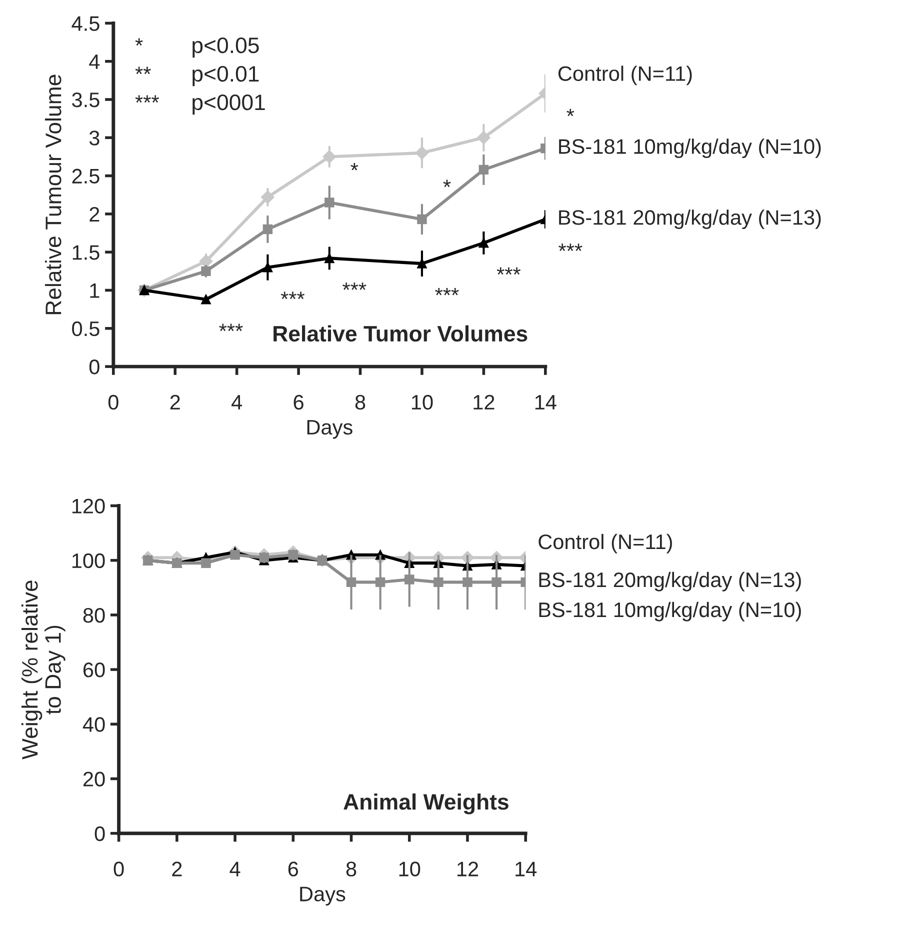 The height and width of the screenshot is (928, 900). Describe the element at coordinates (94, 615) in the screenshot. I see `y-tick-label: 80` at that location.